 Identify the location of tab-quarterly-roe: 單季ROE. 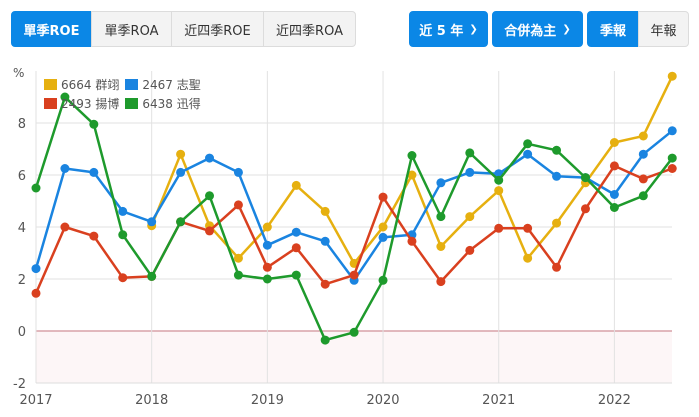
(51, 29).